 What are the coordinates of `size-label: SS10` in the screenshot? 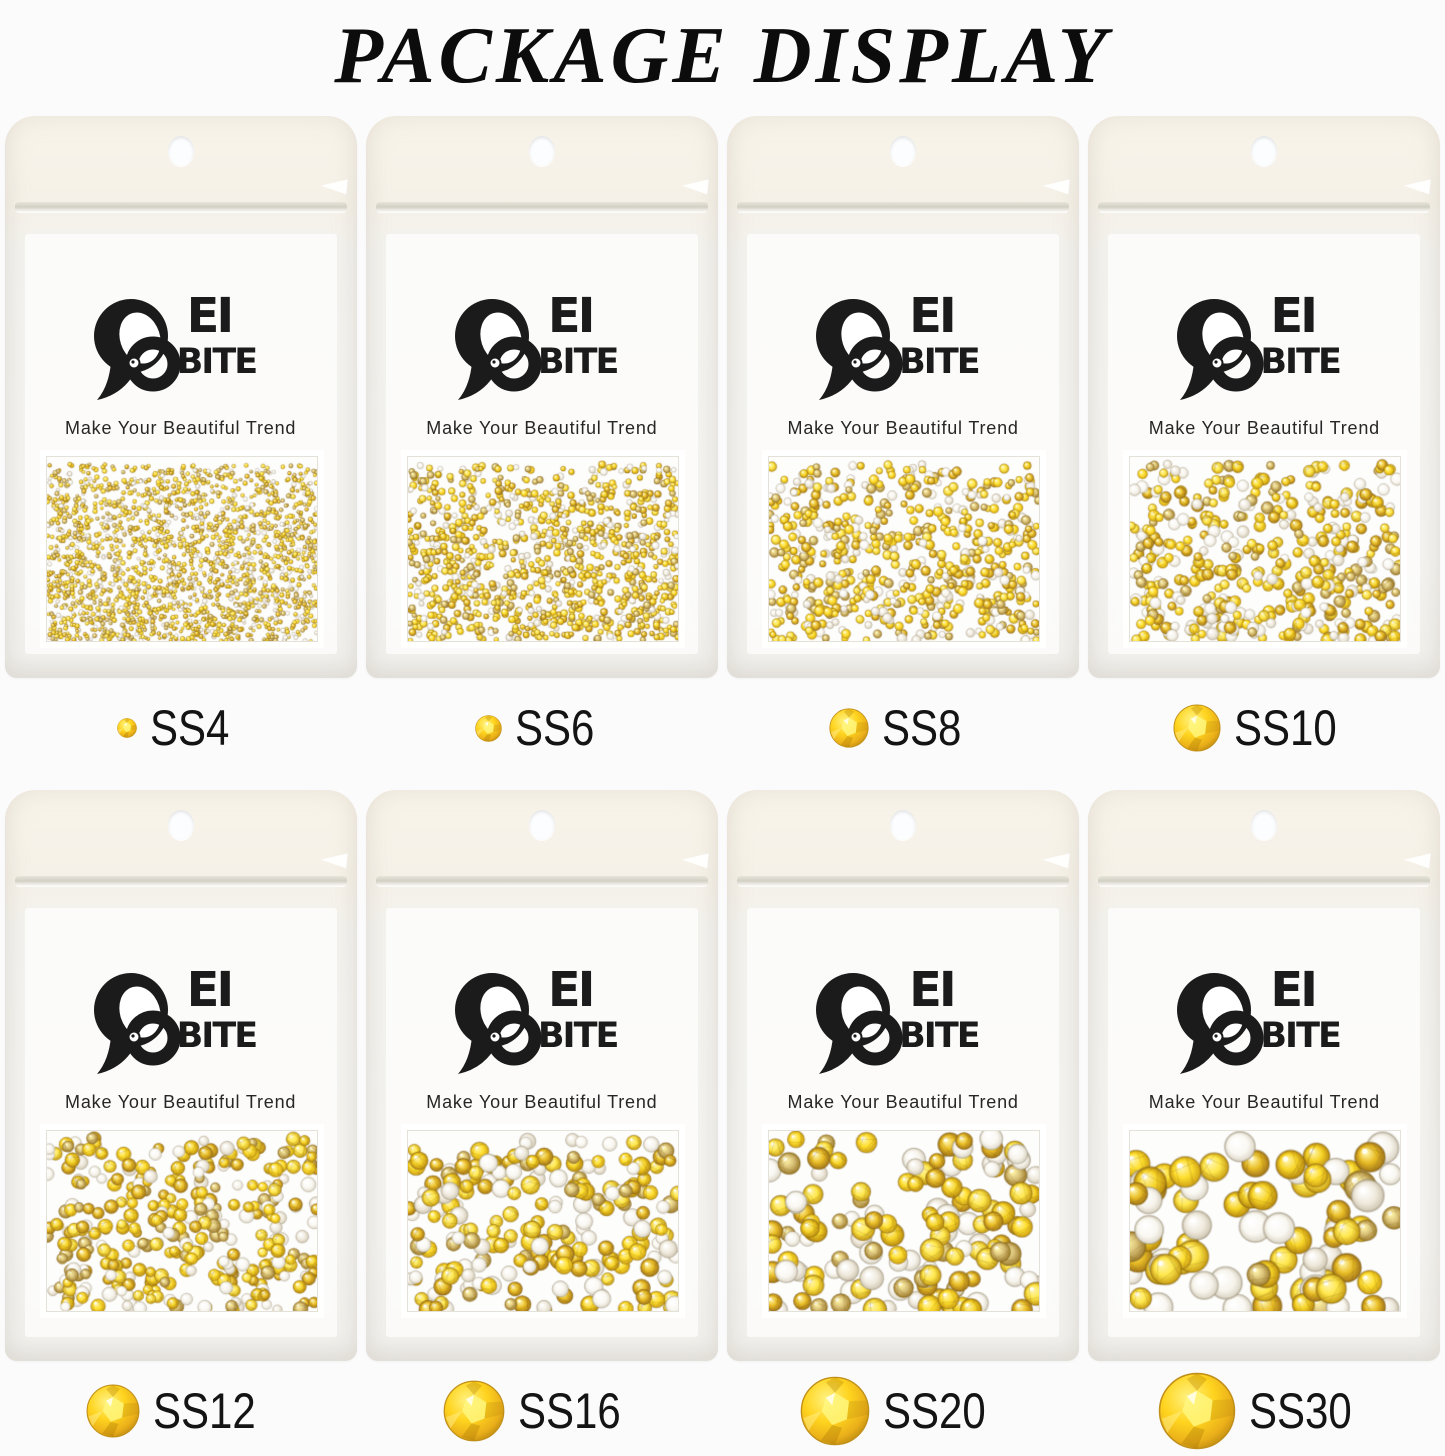 It's located at (1285, 728).